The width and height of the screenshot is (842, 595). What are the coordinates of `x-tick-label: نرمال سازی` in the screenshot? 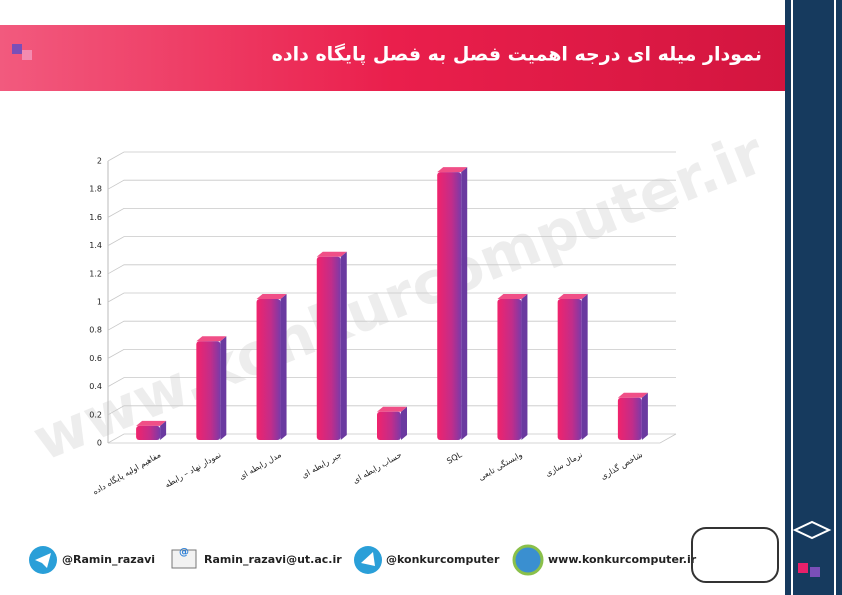 It's located at (564, 464).